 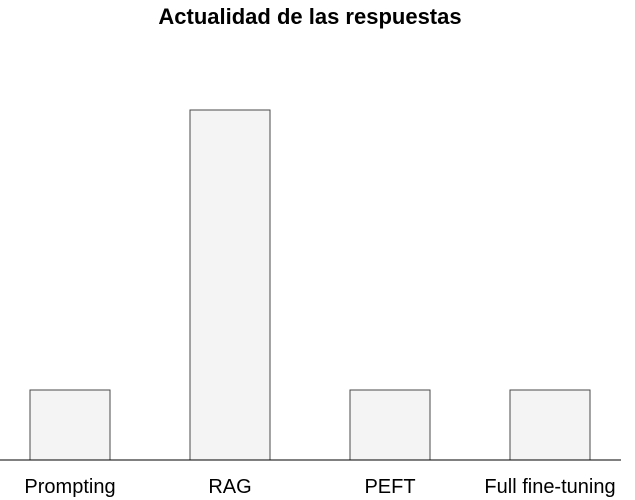 I want to click on x-tick-label-prompting: Prompting, so click(x=69, y=487).